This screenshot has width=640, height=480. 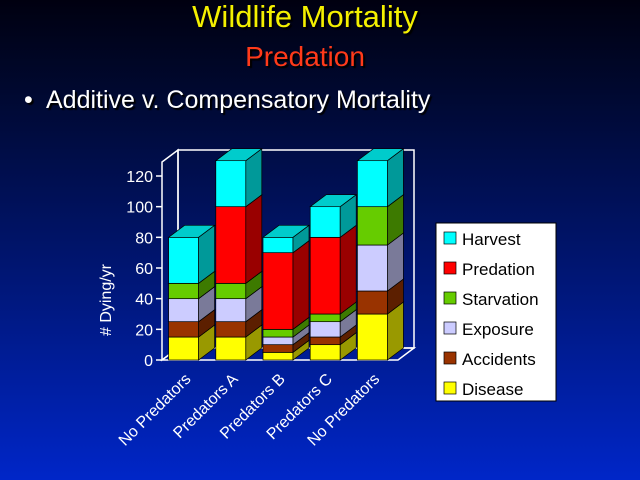 I want to click on bullet-text: Additive v. Compensatory Mortality, so click(x=238, y=100).